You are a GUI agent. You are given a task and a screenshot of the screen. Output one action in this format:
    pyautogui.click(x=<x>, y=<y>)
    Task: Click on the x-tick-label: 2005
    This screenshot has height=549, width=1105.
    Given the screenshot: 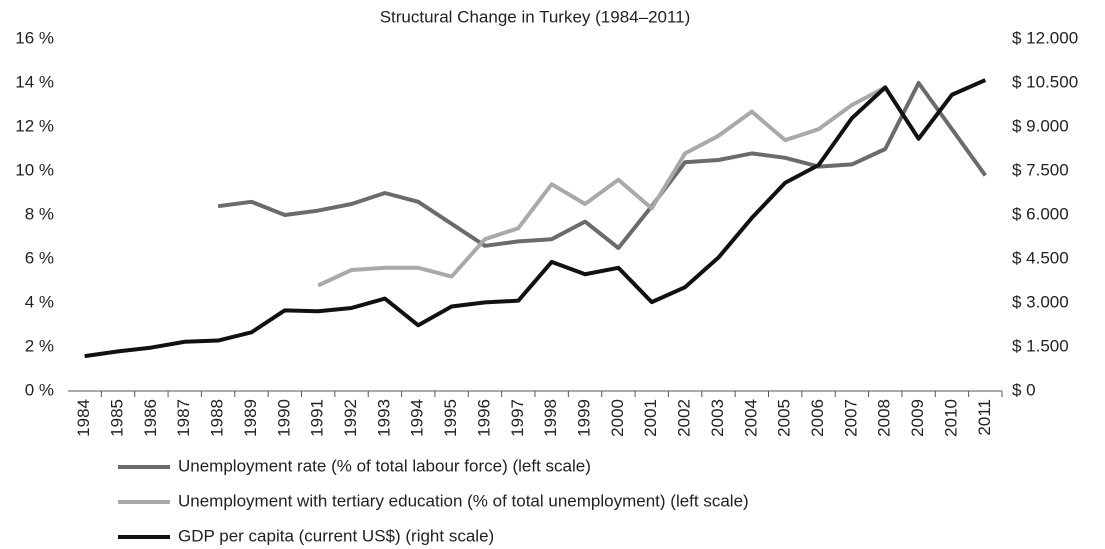 What is the action you would take?
    pyautogui.click(x=784, y=418)
    